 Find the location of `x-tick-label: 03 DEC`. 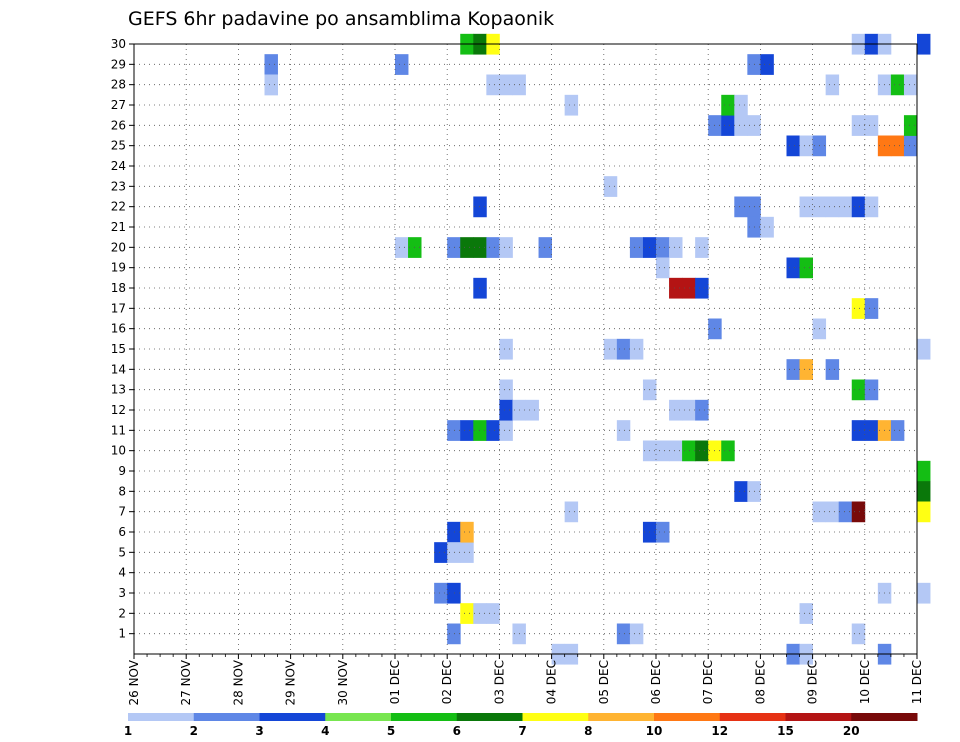

x-tick-label: 03 DEC is located at coordinates (499, 682).